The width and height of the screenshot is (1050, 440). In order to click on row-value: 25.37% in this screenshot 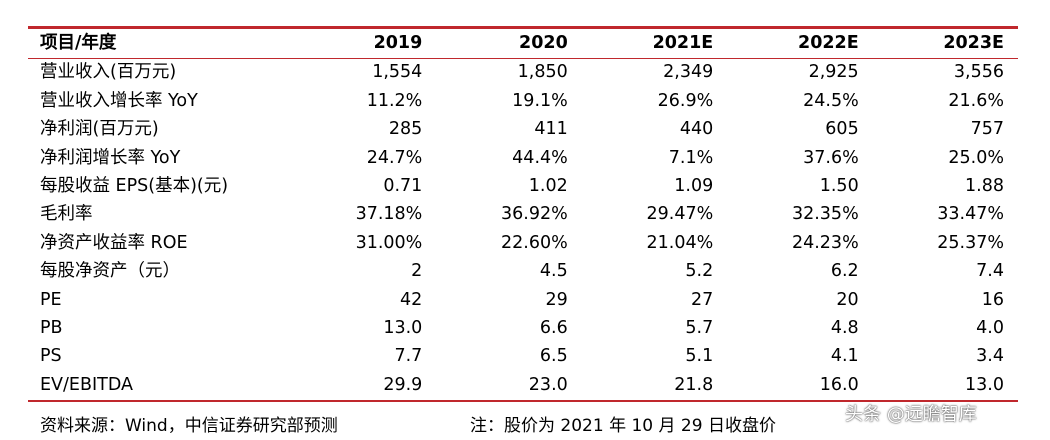, I will do `click(970, 242)`.